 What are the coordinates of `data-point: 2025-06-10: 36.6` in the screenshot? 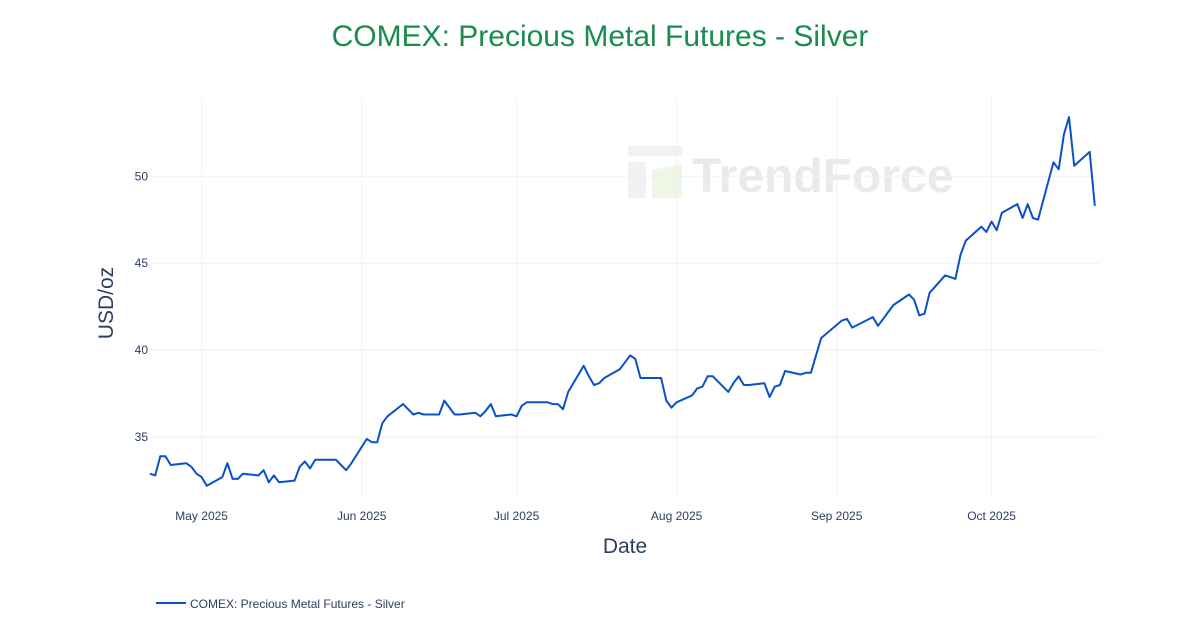 It's located at (408, 409).